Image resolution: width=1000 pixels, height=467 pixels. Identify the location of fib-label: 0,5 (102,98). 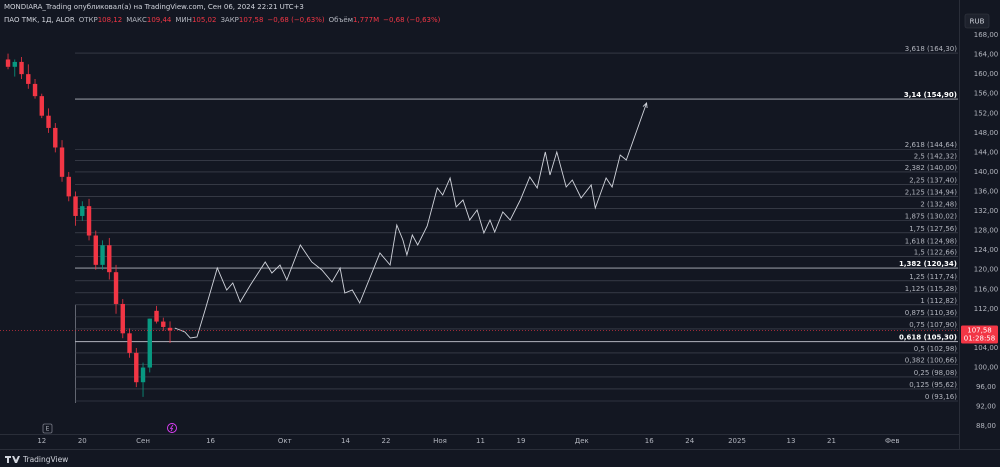
(936, 349).